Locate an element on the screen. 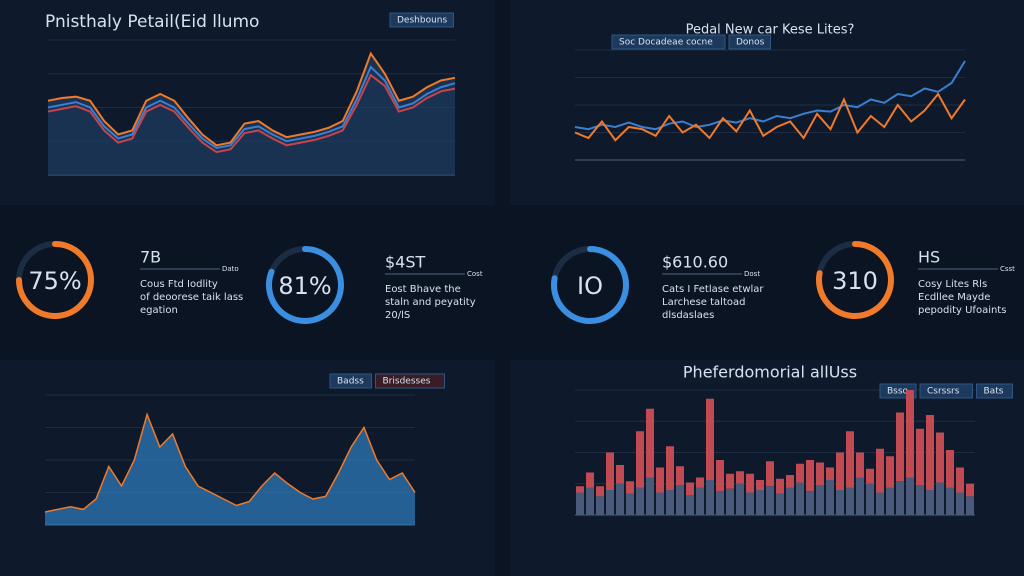 This screenshot has height=576, width=1024. chart-title: Pnisthaly Petail(Eid llumo is located at coordinates (152, 22).